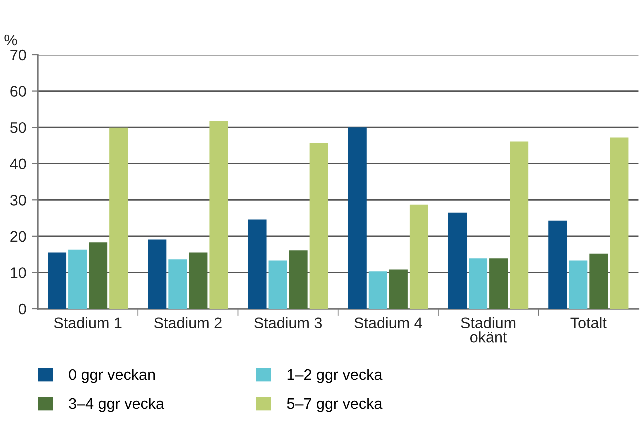 Image resolution: width=640 pixels, height=427 pixels. Describe the element at coordinates (18, 91) in the screenshot. I see `y-tick-label: 60` at that location.